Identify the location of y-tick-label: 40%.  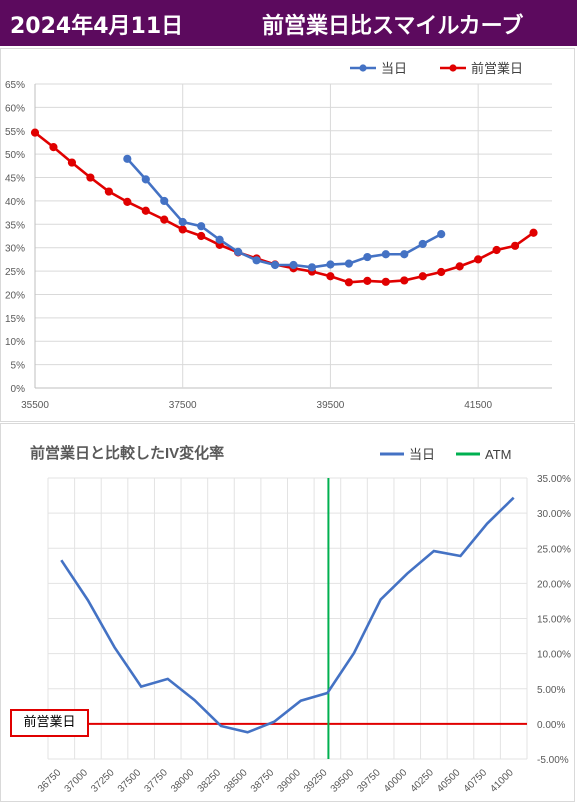
(15, 202).